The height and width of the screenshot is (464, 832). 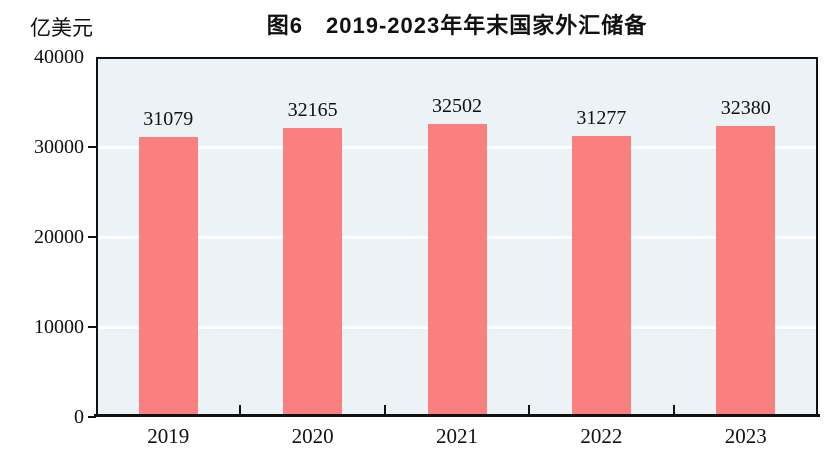 What do you see at coordinates (745, 107) in the screenshot?
I see `bar-value-label-2023: 32380` at bounding box center [745, 107].